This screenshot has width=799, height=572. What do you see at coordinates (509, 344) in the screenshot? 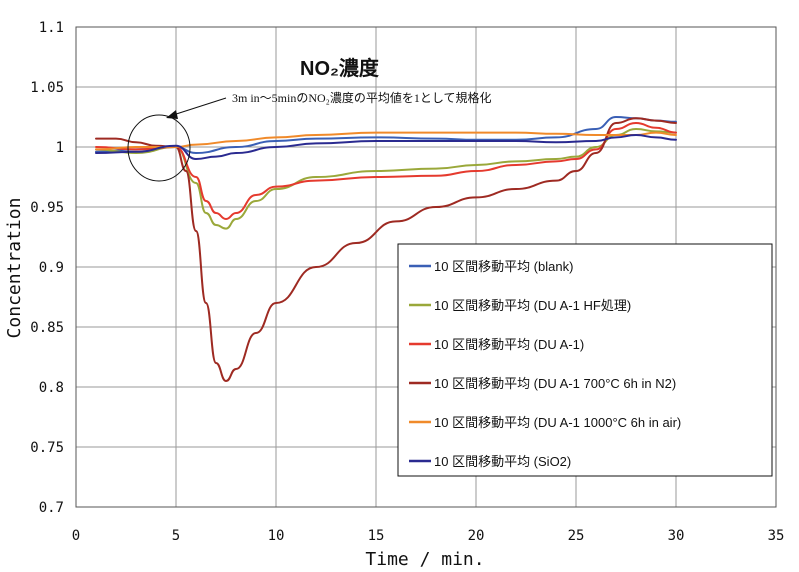
I see `legend-label: 10 区間移動平均 (DU A-1)` at bounding box center [509, 344].